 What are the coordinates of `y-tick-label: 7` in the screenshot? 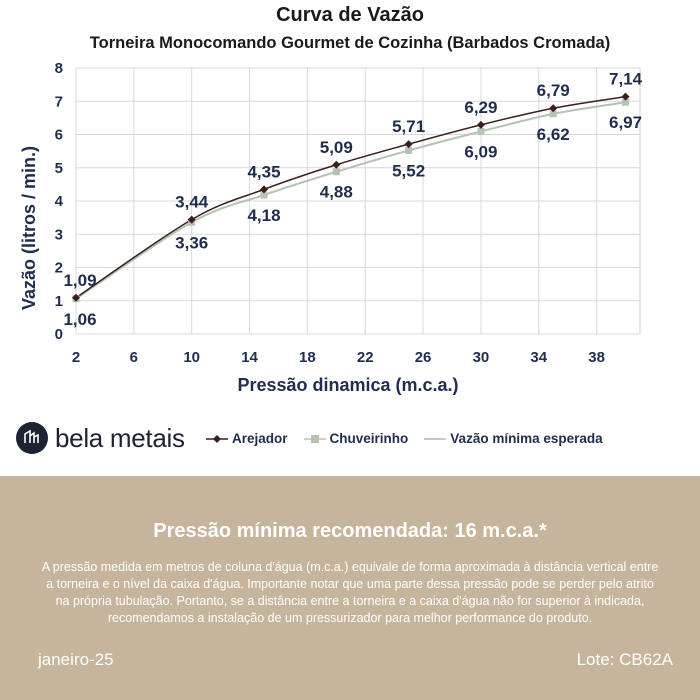 It's located at (59, 101).